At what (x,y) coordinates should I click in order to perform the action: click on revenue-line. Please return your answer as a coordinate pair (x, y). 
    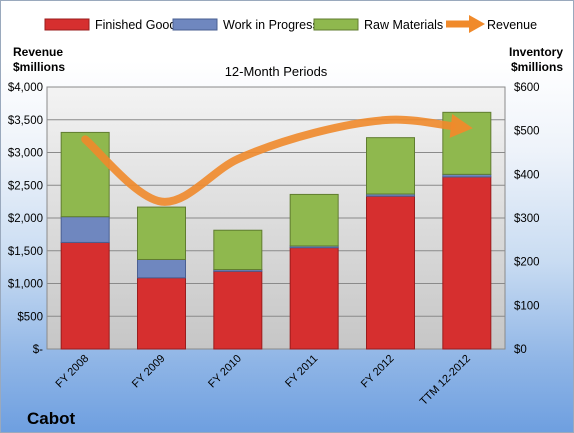
    Looking at the image, I should click on (268, 160).